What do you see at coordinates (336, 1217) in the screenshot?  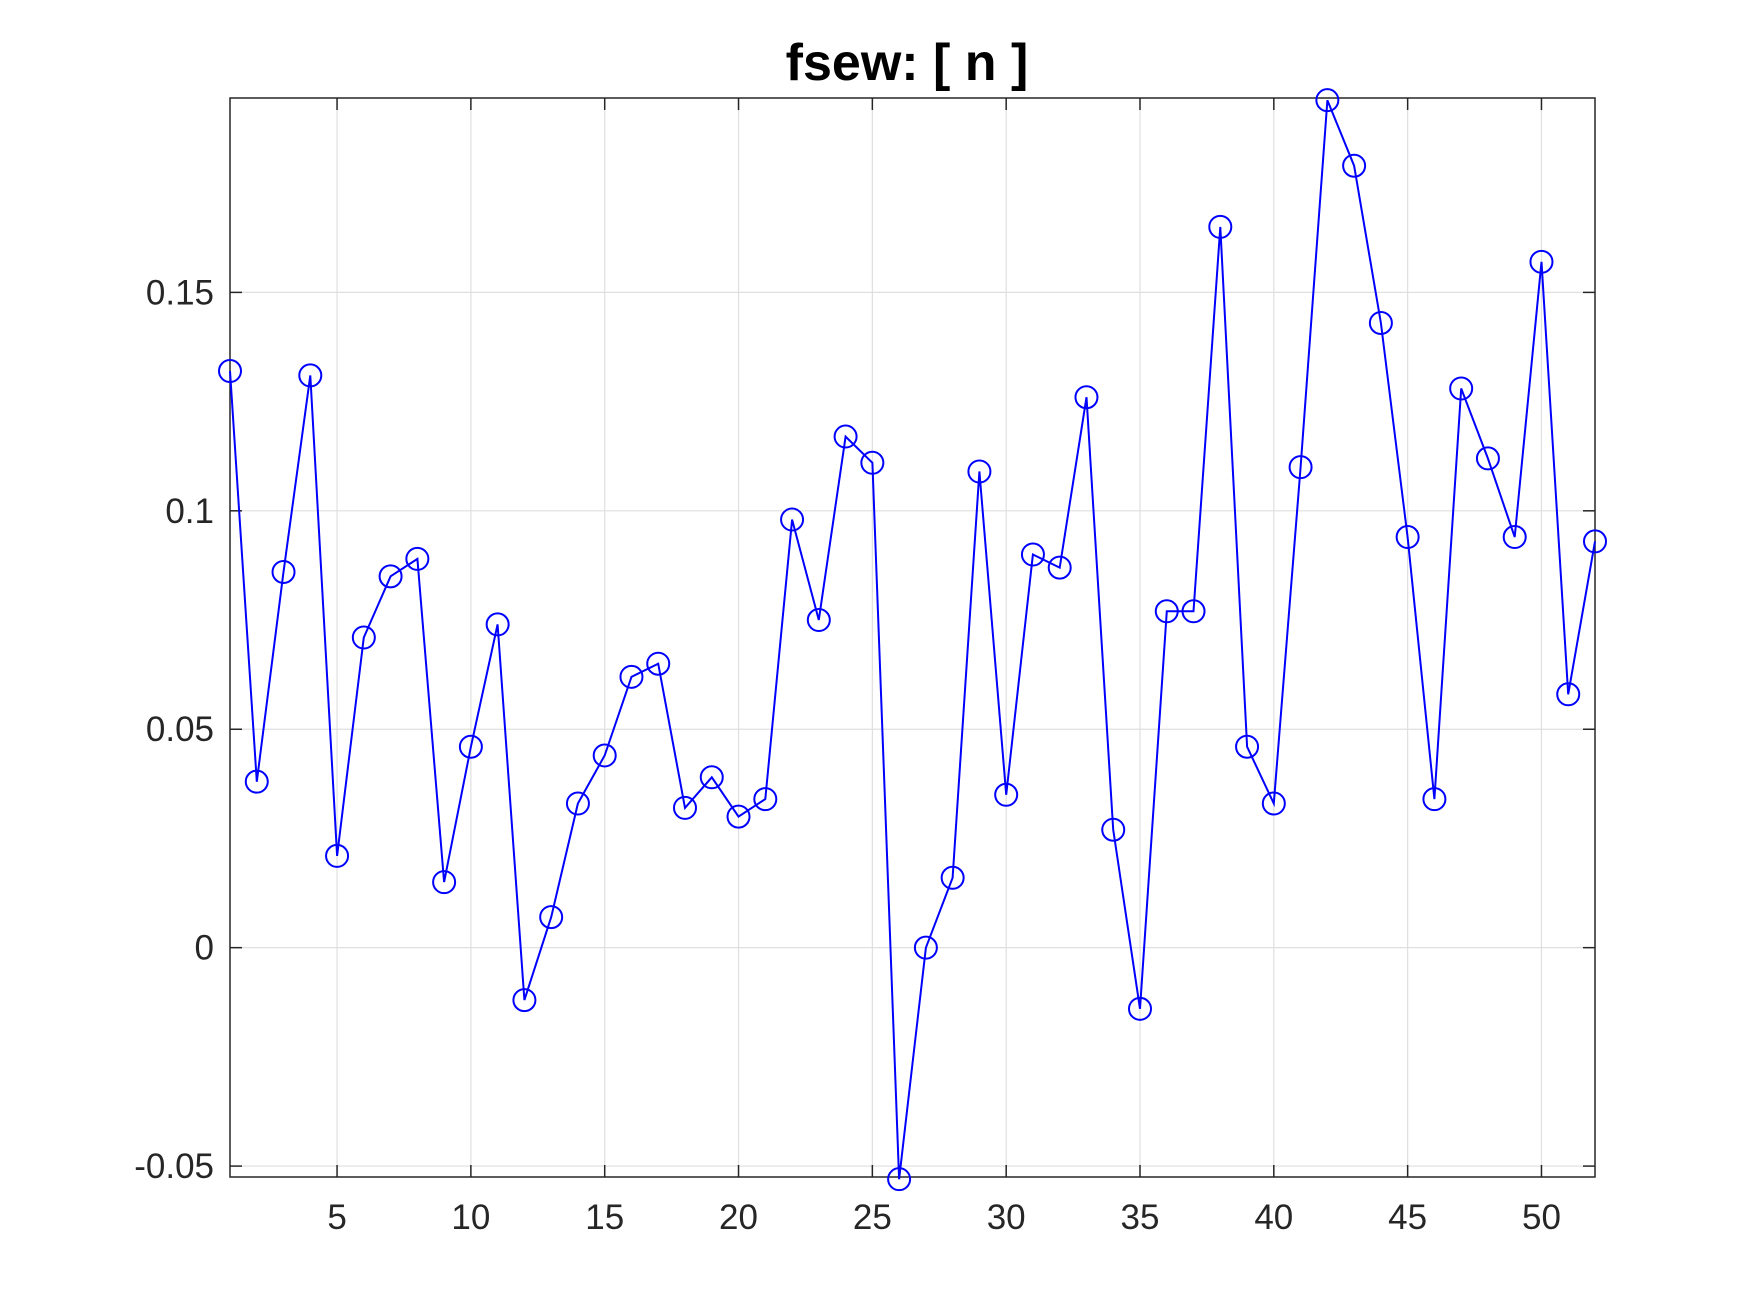 I see `x-tick-label: 5` at bounding box center [336, 1217].